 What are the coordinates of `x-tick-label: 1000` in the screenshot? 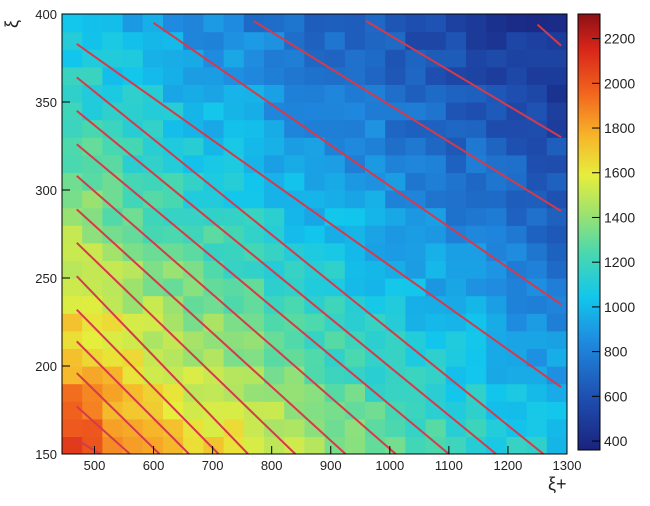 It's located at (389, 465).